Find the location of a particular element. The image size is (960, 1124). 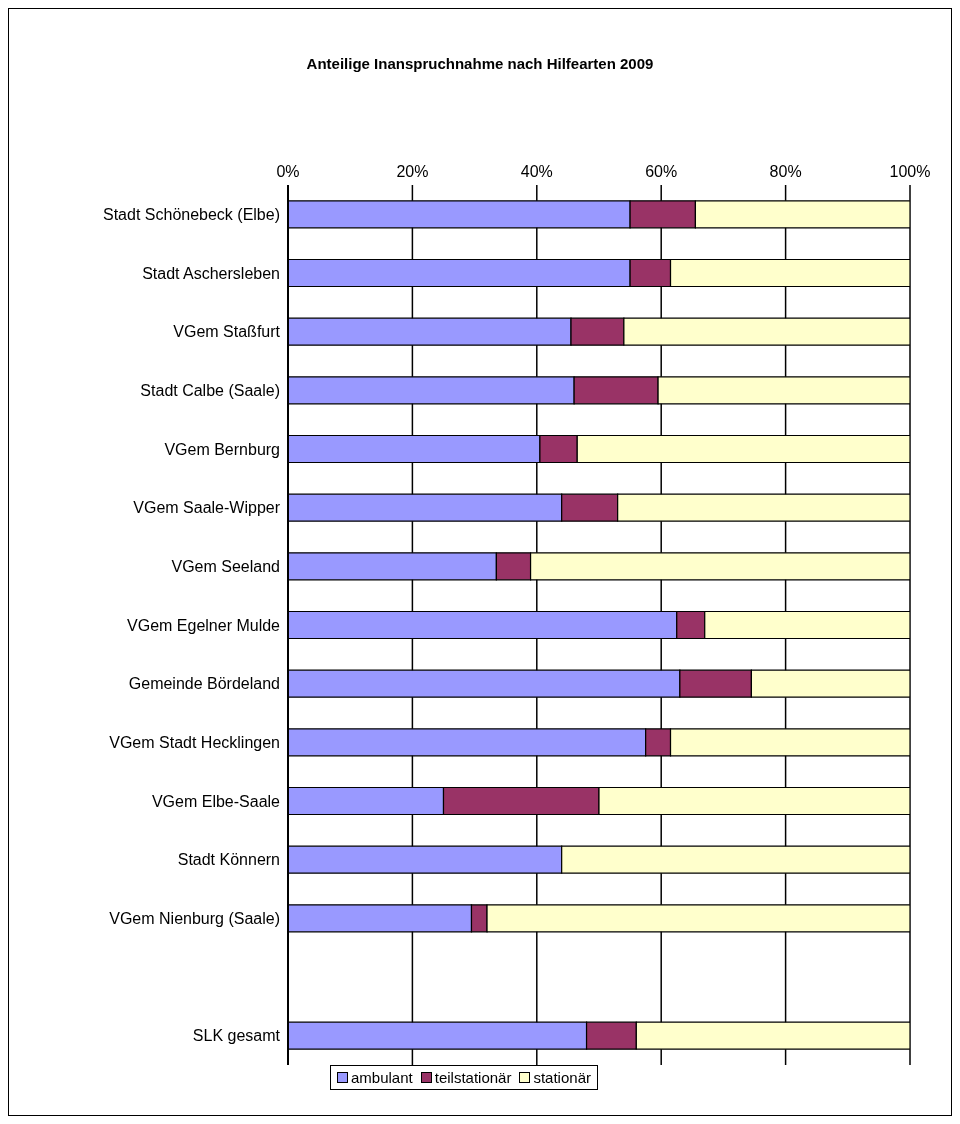

y-tick-label: Gemeinde Bördeland is located at coordinates (204, 684).